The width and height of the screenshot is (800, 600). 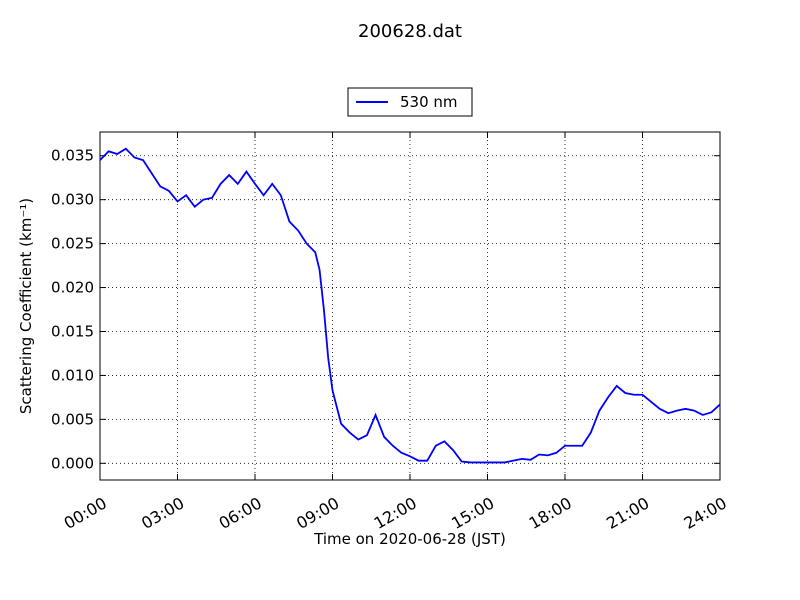 What do you see at coordinates (429, 102) in the screenshot?
I see `legend-label: 530 nm` at bounding box center [429, 102].